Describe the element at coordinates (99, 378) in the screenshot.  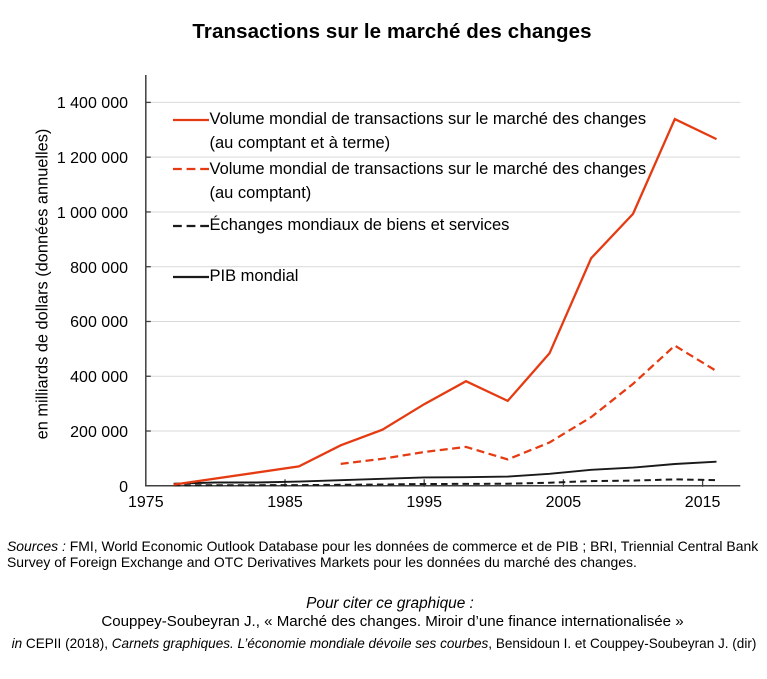
I see `y-tick-label: 400 000` at that location.